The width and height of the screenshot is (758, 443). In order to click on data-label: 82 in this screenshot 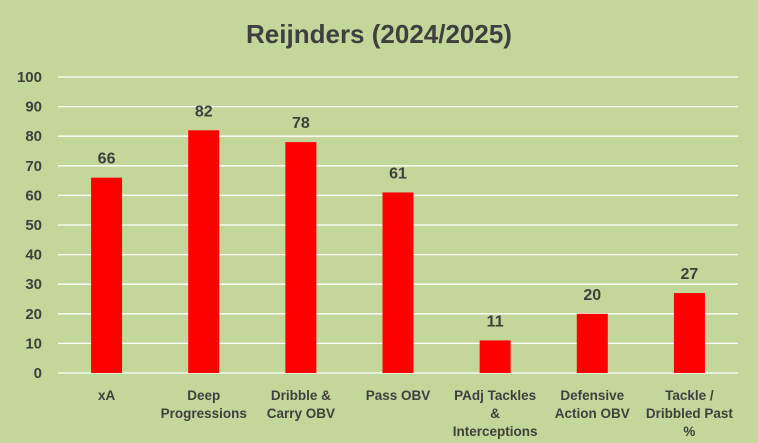, I will do `click(204, 111)`.